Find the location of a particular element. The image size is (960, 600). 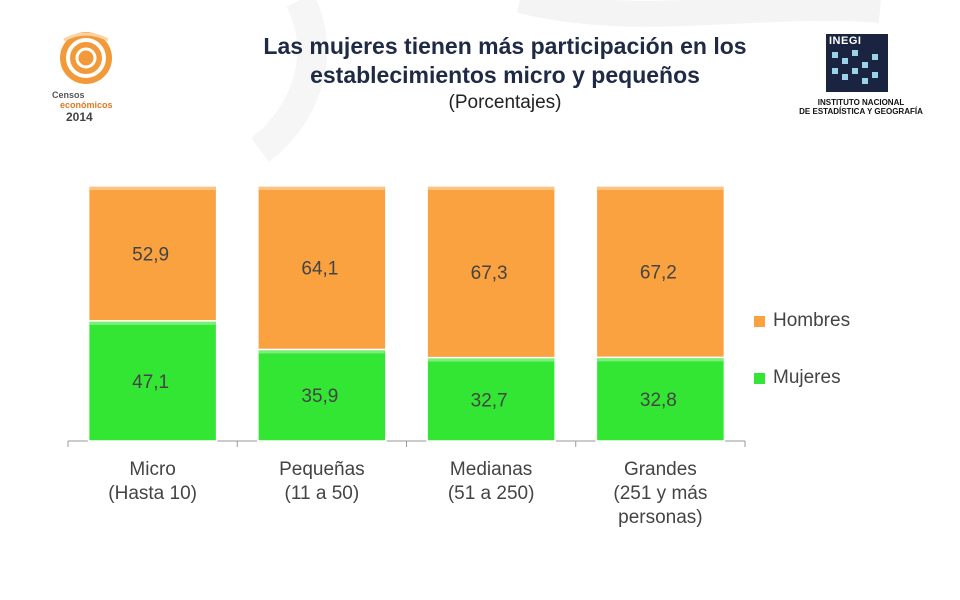

data-label-mujeres-0: 47,1 is located at coordinates (150, 382).